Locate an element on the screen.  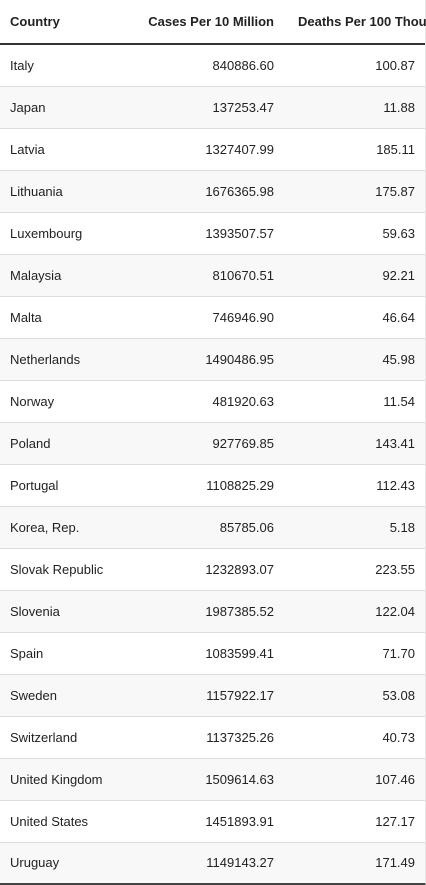
country-cell: Luxembourg is located at coordinates (46, 233).